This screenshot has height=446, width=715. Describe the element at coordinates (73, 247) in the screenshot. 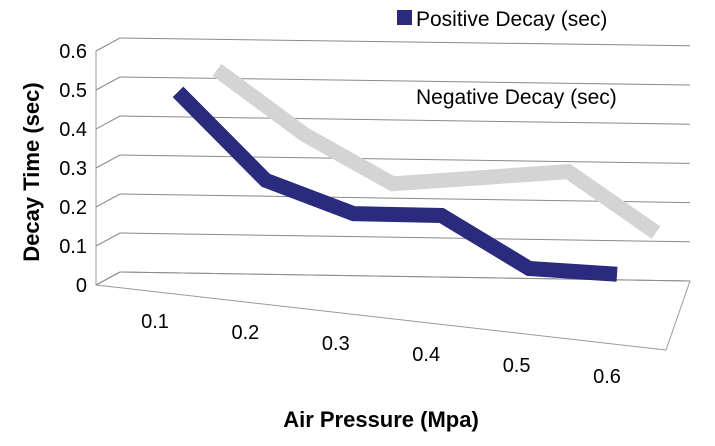

I see `y-tick-label: 0.1` at that location.